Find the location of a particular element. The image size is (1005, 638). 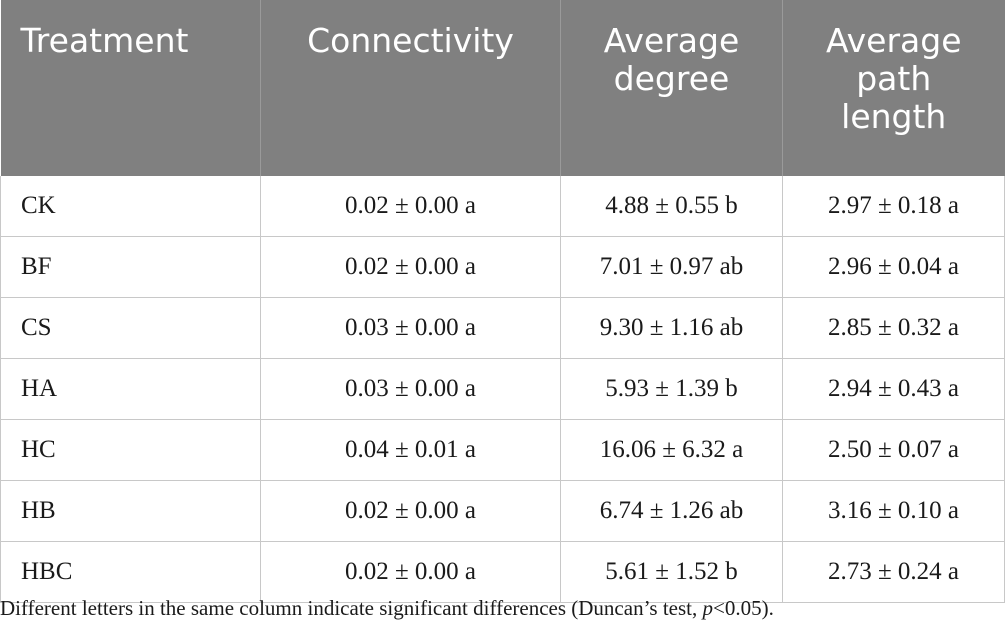

cell-treatment: HB is located at coordinates (130, 511).